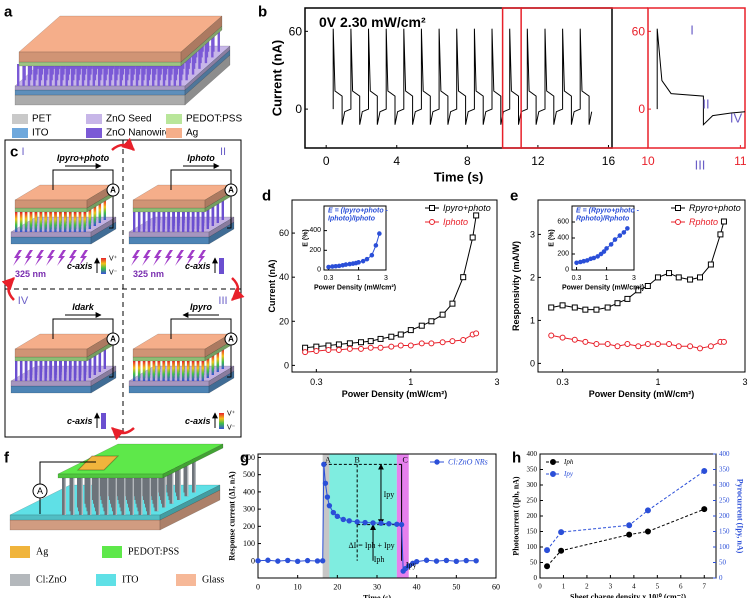  What do you see at coordinates (724, 454) in the screenshot?
I see `y2-tick-label: 400` at bounding box center [724, 454].